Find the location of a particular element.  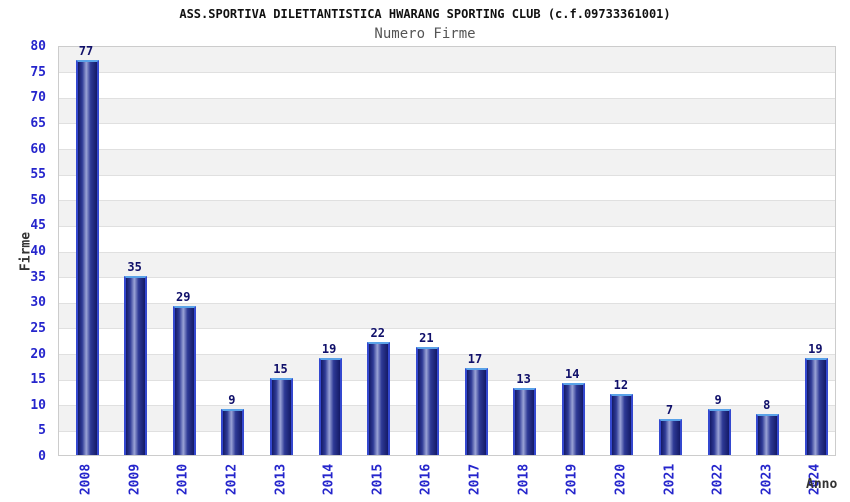

x-tick-label: 2023 is located at coordinates (767, 479).